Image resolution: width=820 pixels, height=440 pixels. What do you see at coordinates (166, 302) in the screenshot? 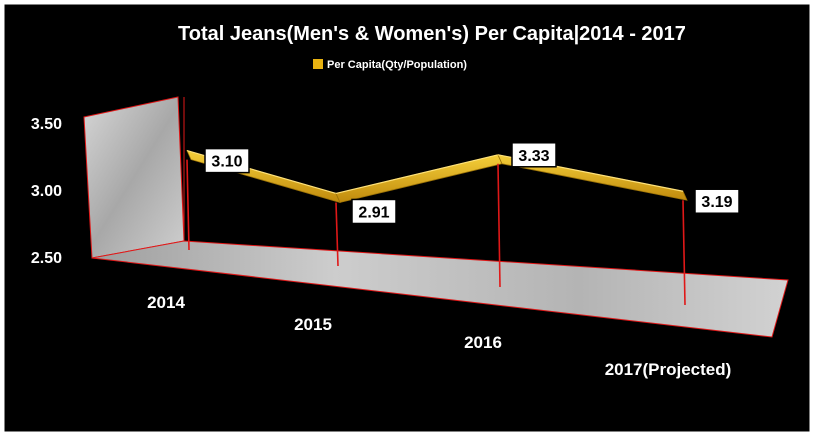
I see `x-tick-label: 2014` at bounding box center [166, 302].